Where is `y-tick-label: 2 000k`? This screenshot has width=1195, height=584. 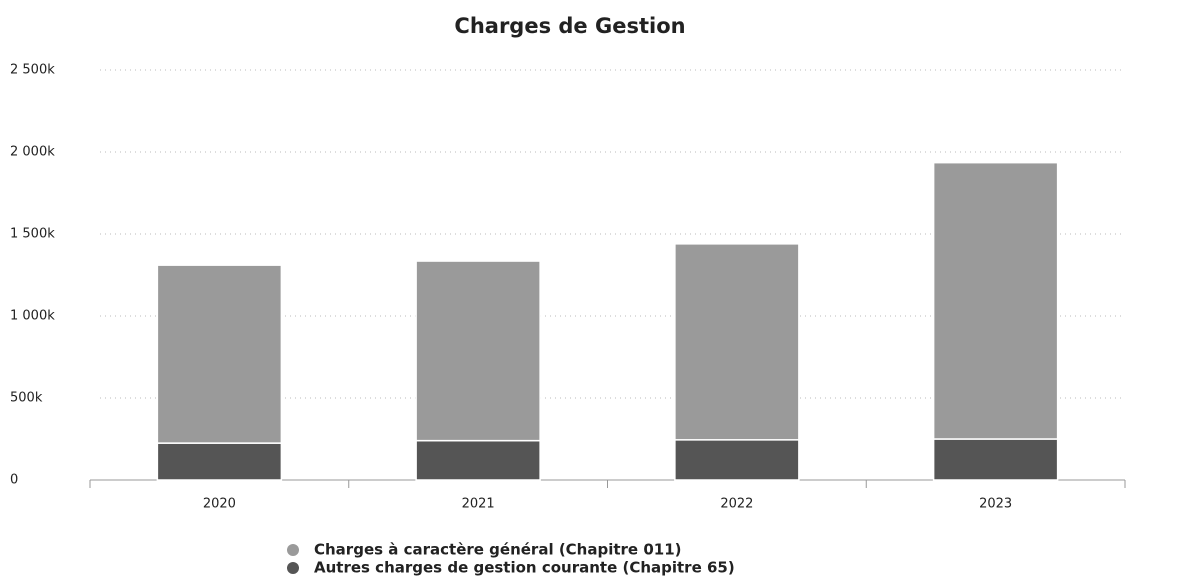 y-tick-label: 2 000k is located at coordinates (32, 152).